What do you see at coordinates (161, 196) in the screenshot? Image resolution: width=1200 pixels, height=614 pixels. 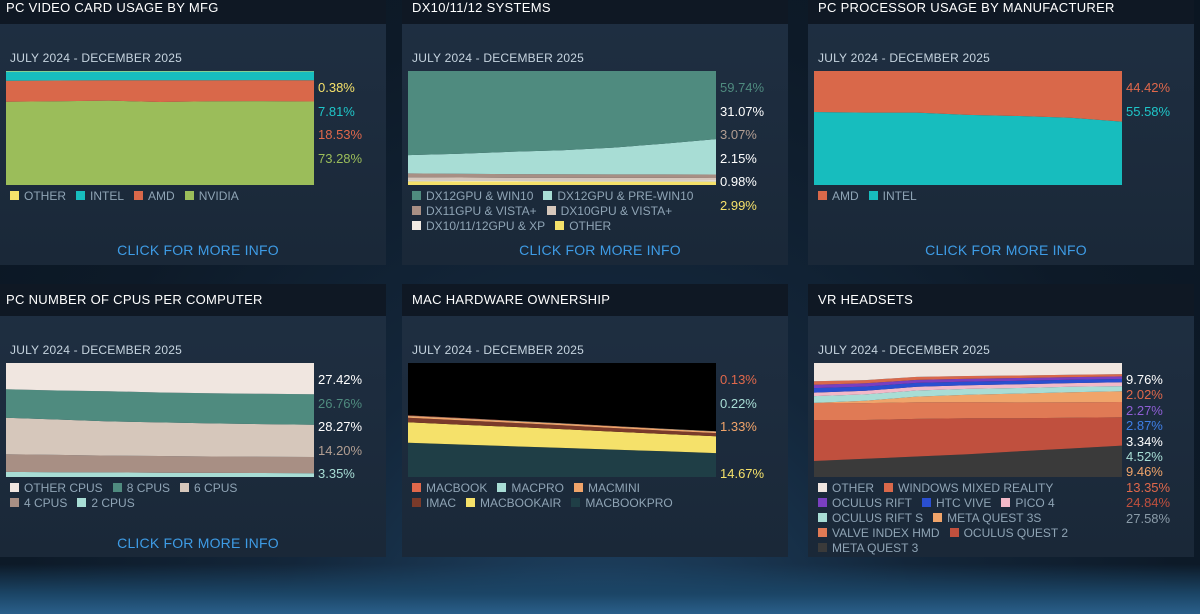 I see `legend-label: AMD` at bounding box center [161, 196].